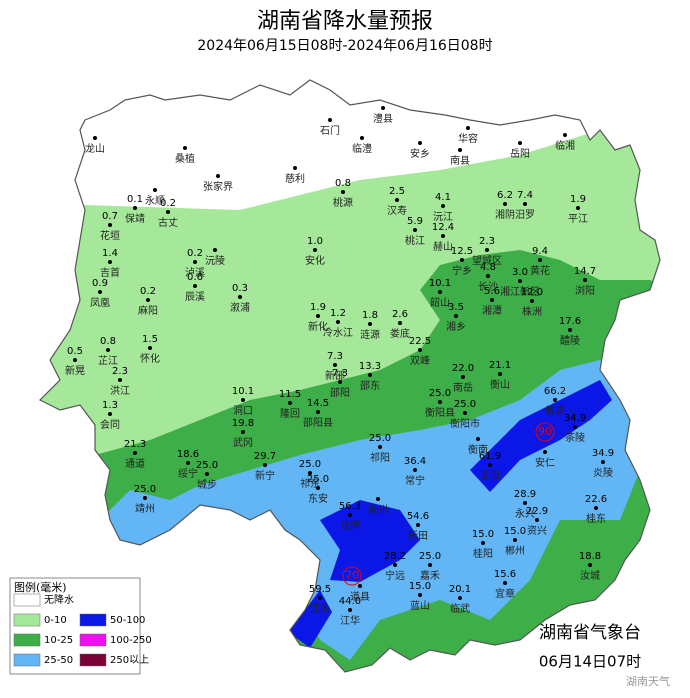 This screenshot has width=690, height=698. I want to click on station-name: 衡南, so click(478, 449).